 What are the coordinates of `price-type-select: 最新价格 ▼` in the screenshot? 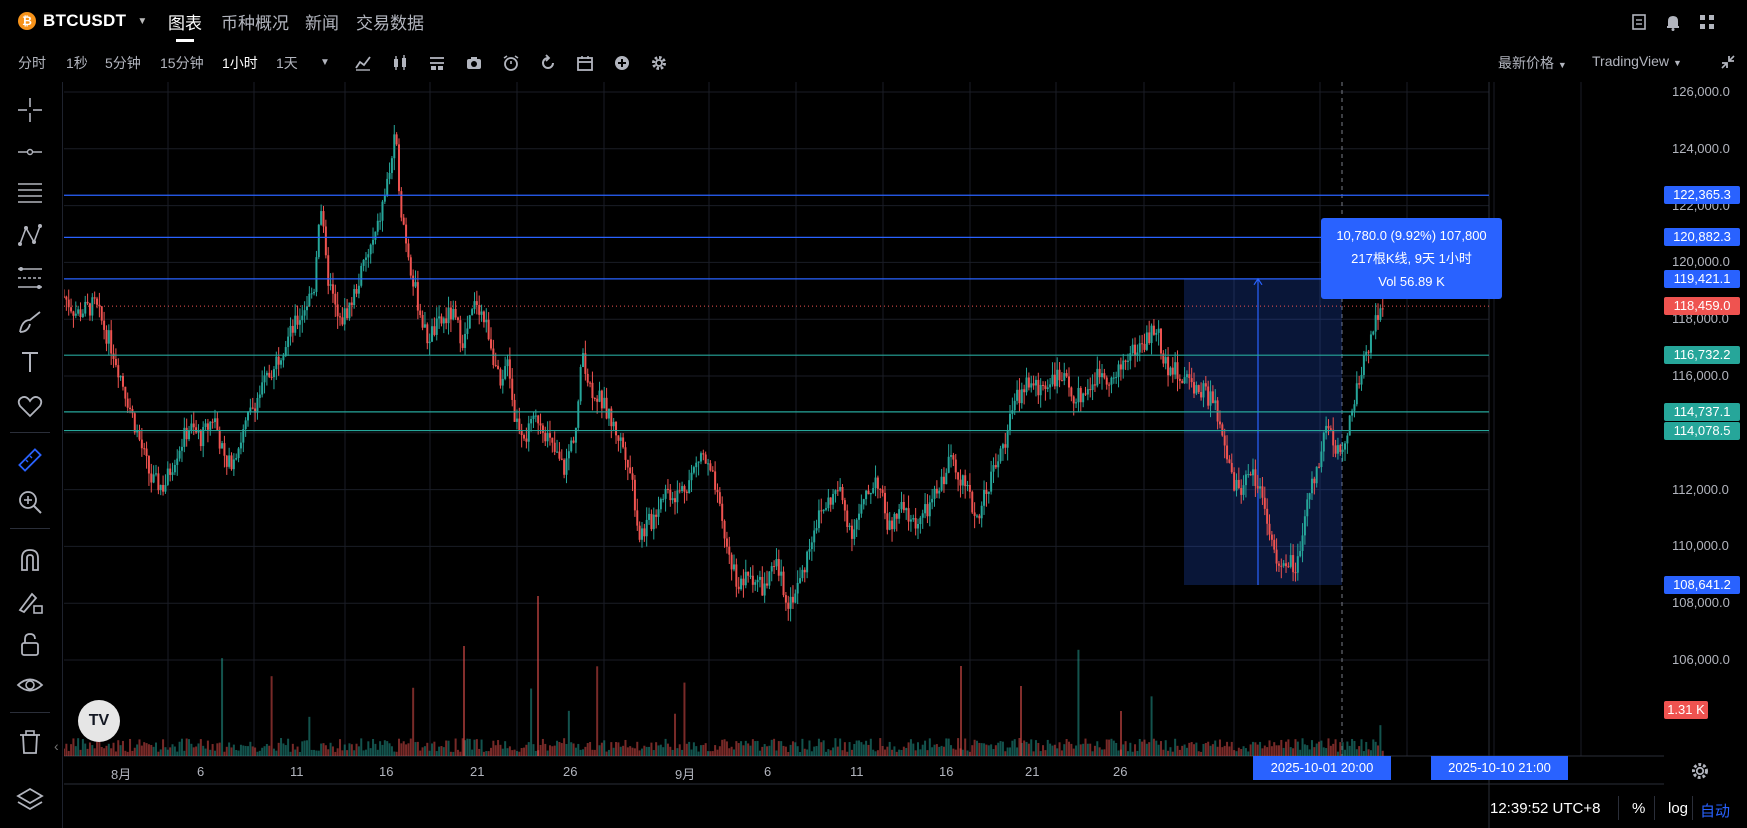 It's located at (1532, 63).